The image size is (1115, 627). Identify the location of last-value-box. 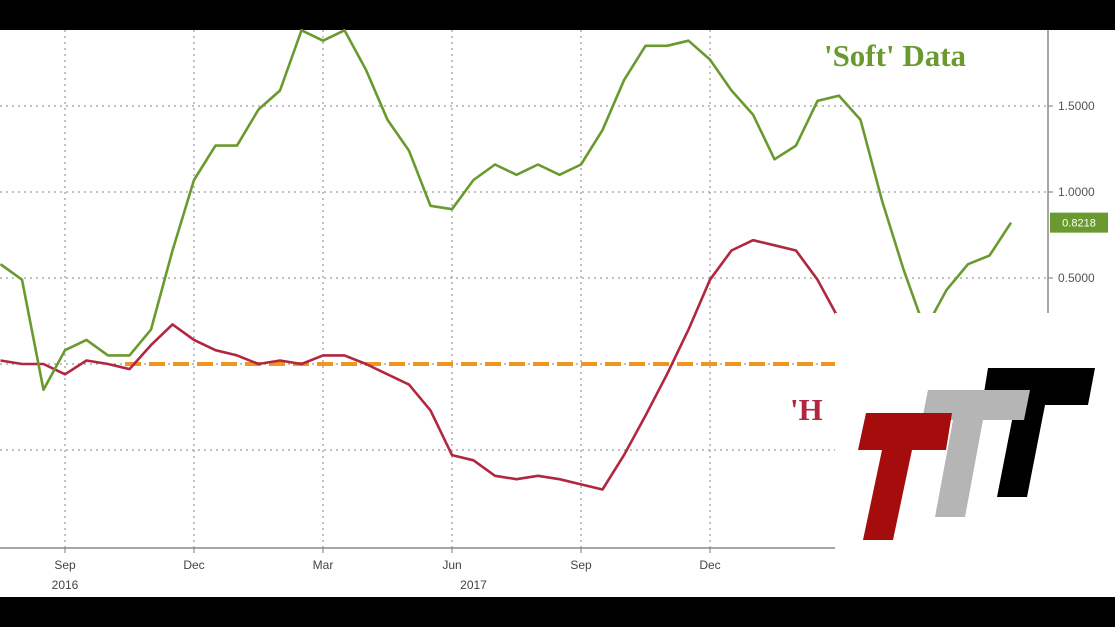
(1079, 222).